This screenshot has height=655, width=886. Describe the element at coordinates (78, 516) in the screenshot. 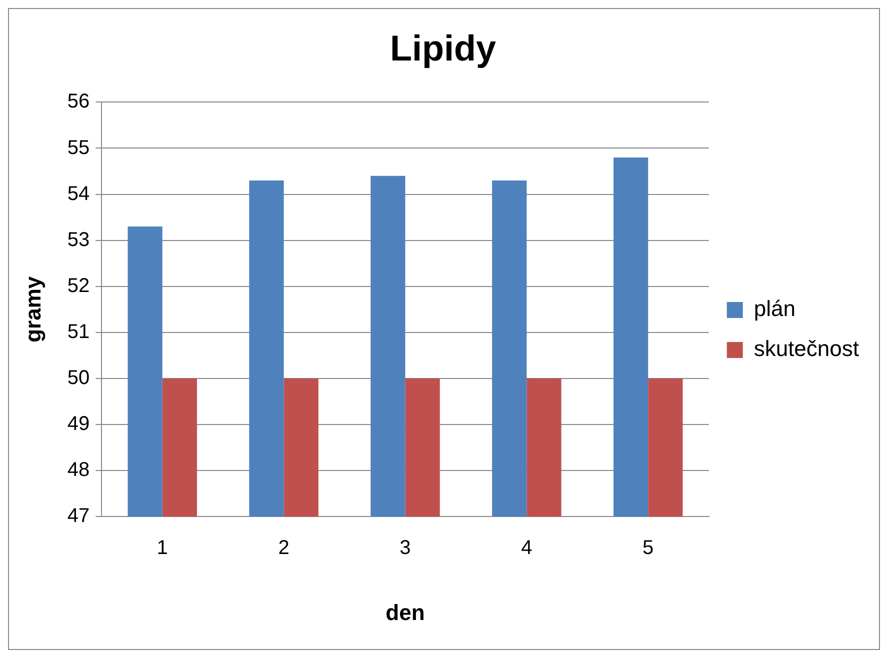

I see `y-tick-label: 47` at that location.